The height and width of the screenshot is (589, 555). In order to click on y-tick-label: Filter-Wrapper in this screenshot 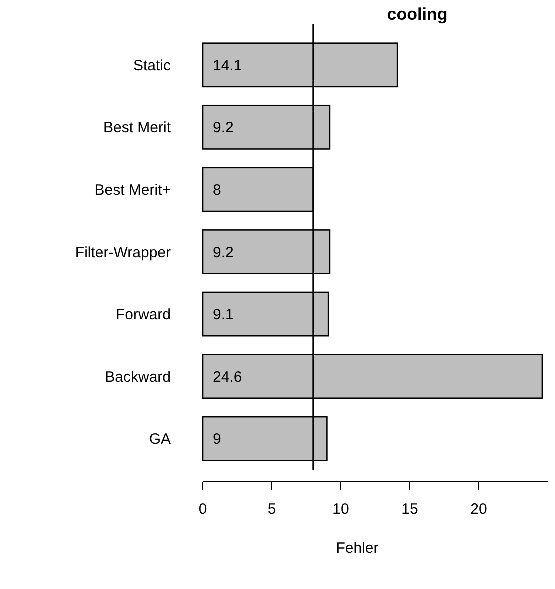, I will do `click(123, 253)`.